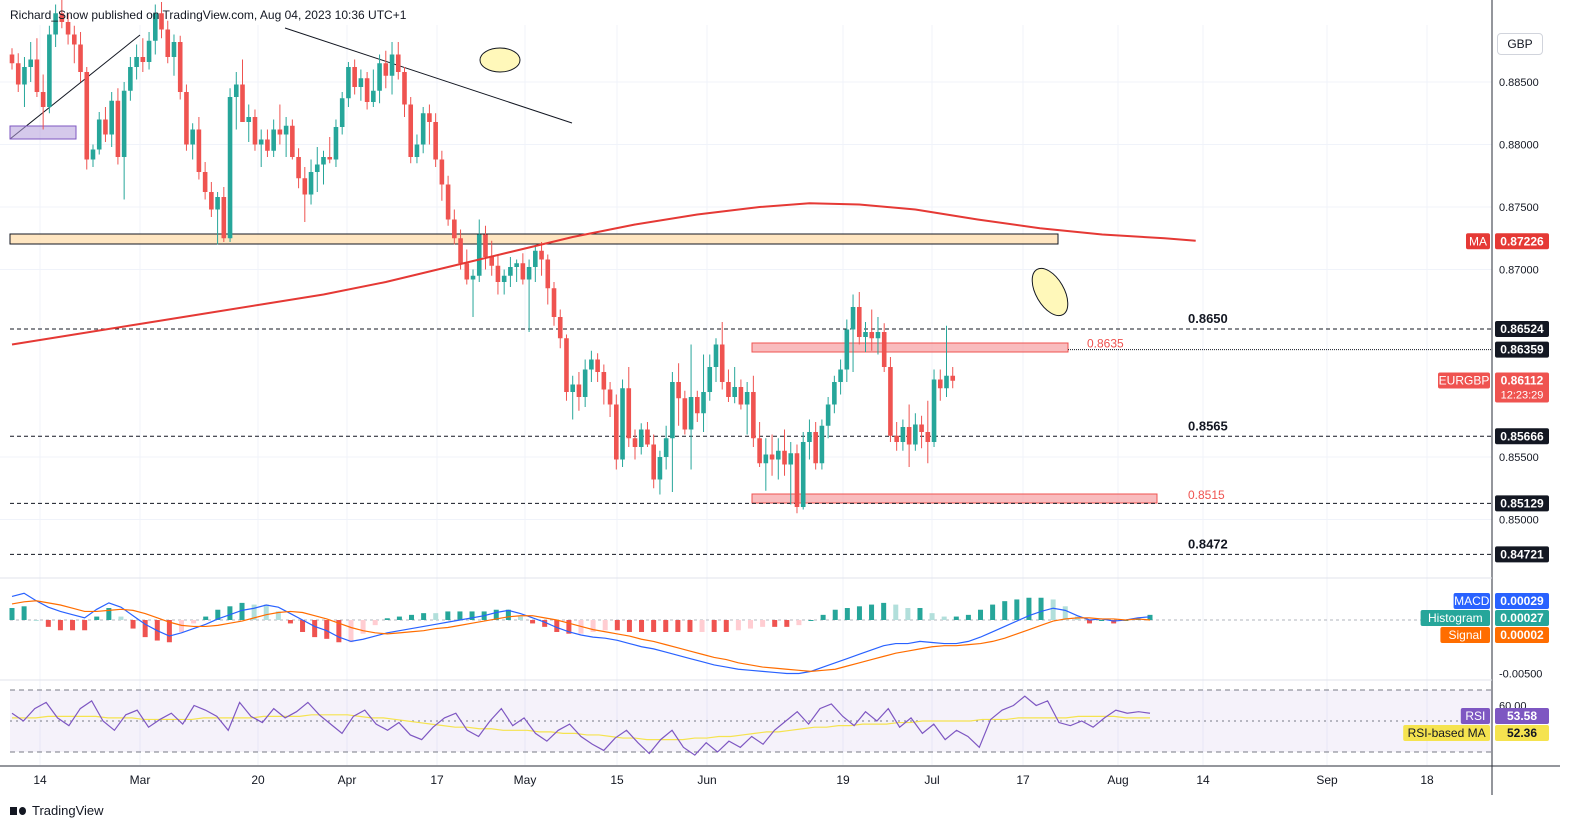 This screenshot has width=1586, height=839. I want to click on rsi-legend-name: RSI, so click(1475, 716).